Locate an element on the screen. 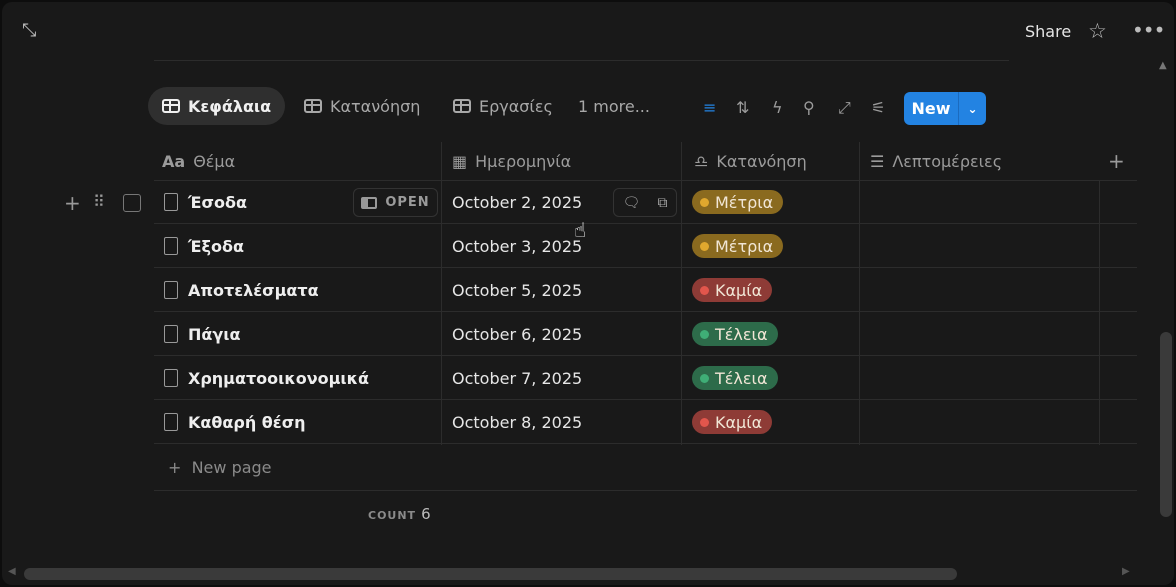  drag-handle-icon: ⠿ is located at coordinates (99, 201).